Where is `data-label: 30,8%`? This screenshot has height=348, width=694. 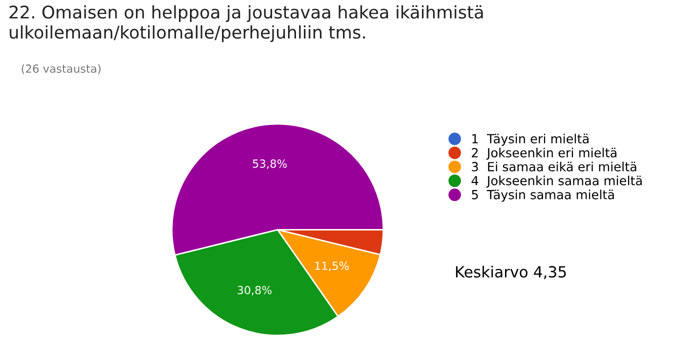 data-label: 30,8% is located at coordinates (255, 291).